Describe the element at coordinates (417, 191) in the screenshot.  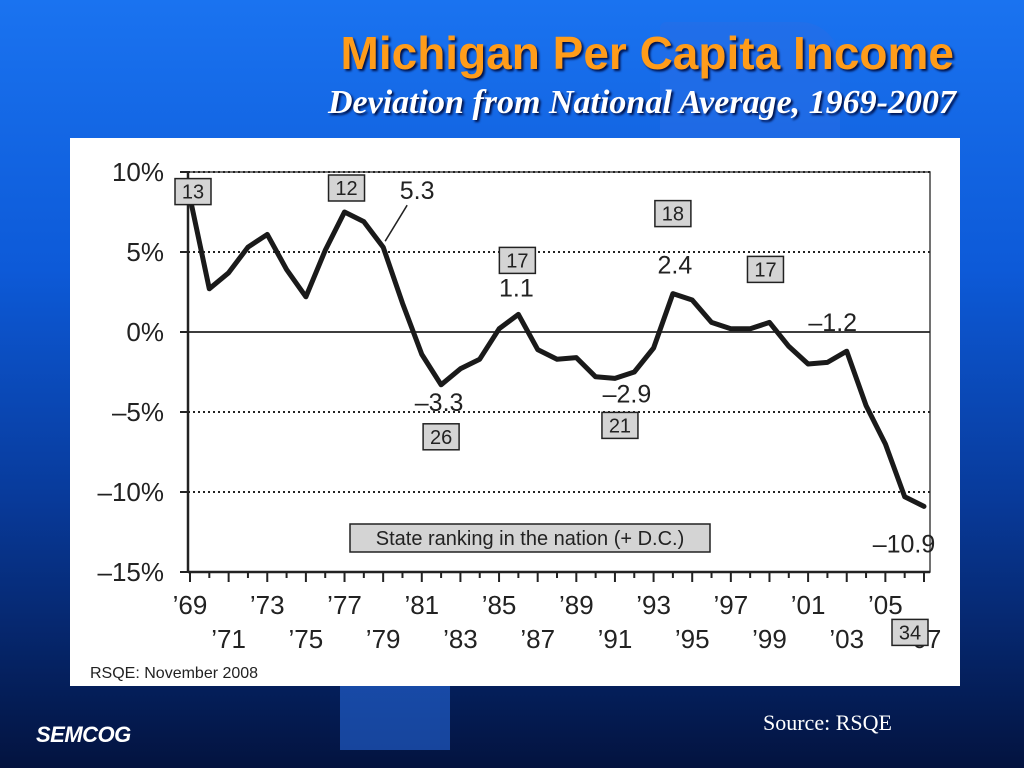
I see `value-label: 5.3` at that location.